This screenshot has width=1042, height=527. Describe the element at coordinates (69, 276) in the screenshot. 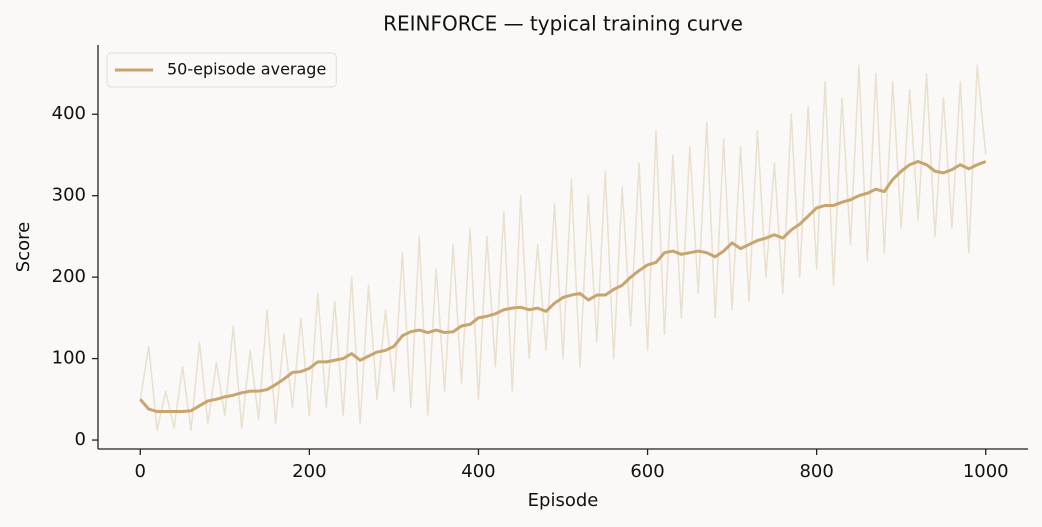

I see `y-tick-label: 200` at that location.